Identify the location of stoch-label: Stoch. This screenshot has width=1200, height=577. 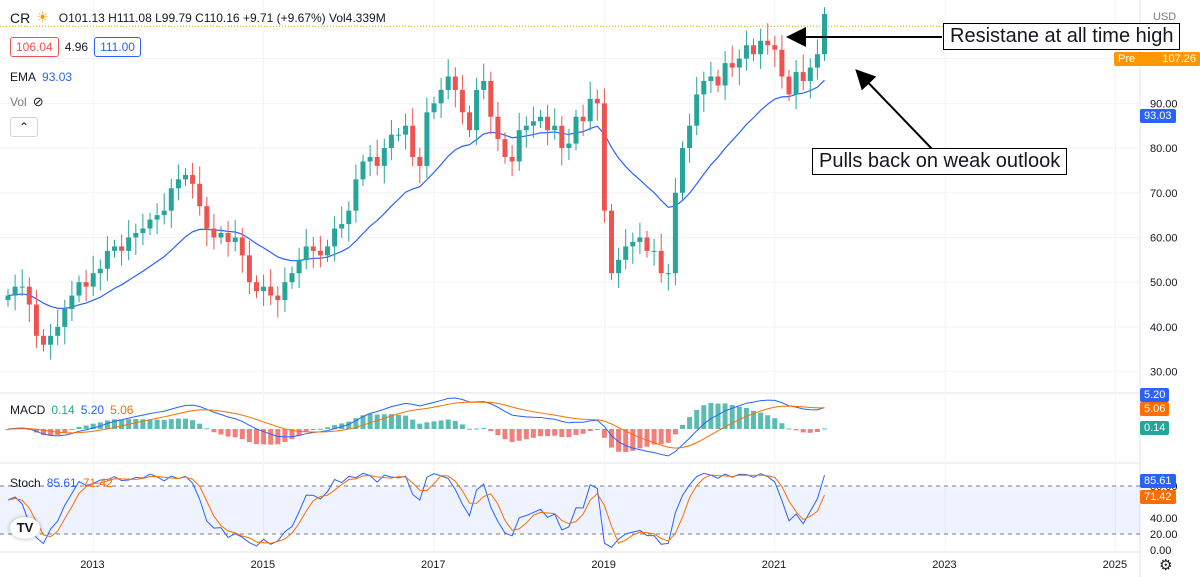
(25, 483).